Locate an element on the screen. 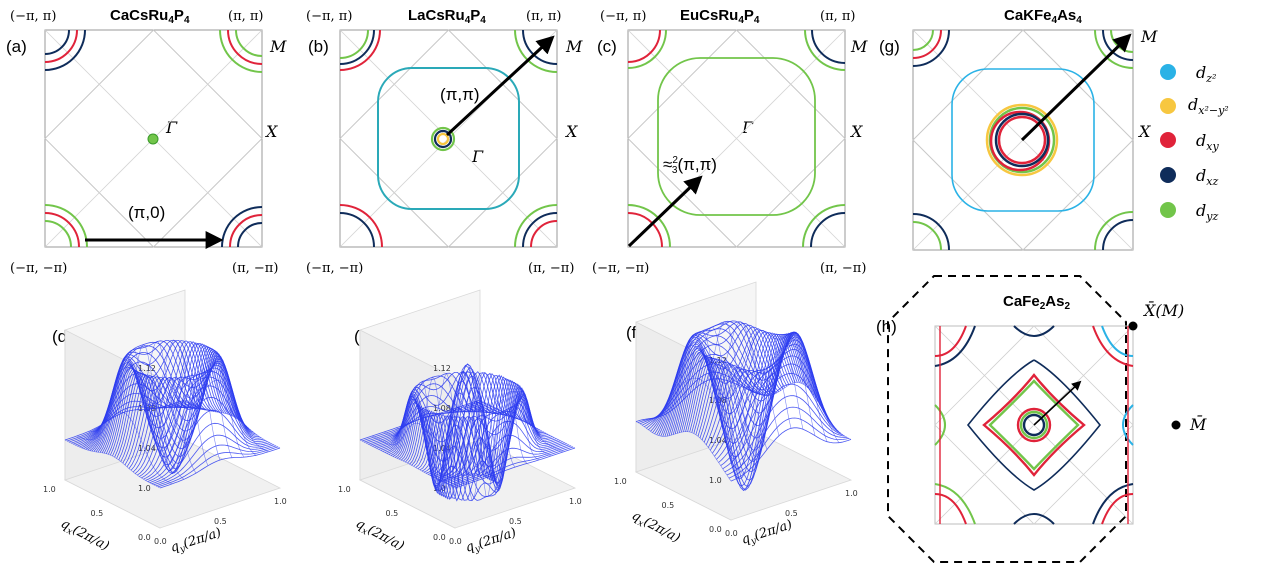  corner-bl-b: (−π, −π) is located at coordinates (334, 268).